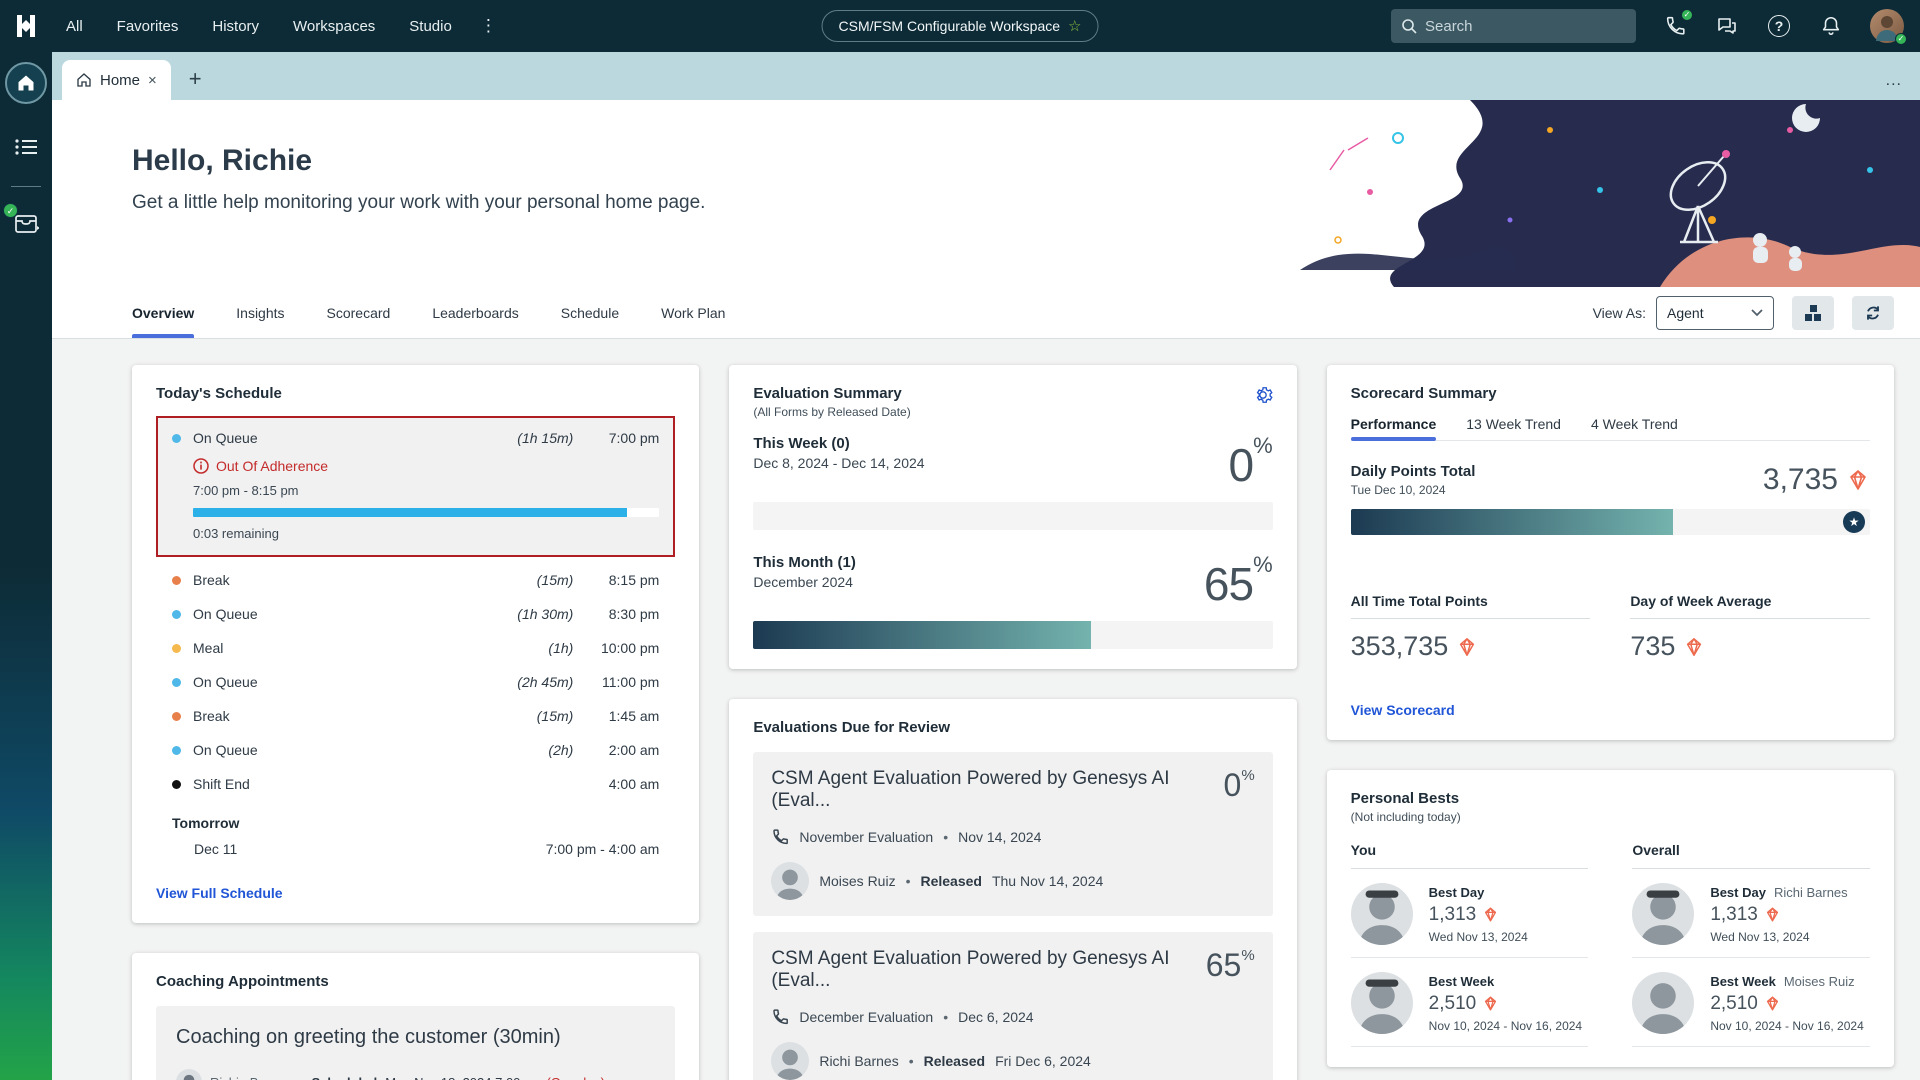 This screenshot has height=1080, width=1920. I want to click on menu-all: All, so click(74, 26).